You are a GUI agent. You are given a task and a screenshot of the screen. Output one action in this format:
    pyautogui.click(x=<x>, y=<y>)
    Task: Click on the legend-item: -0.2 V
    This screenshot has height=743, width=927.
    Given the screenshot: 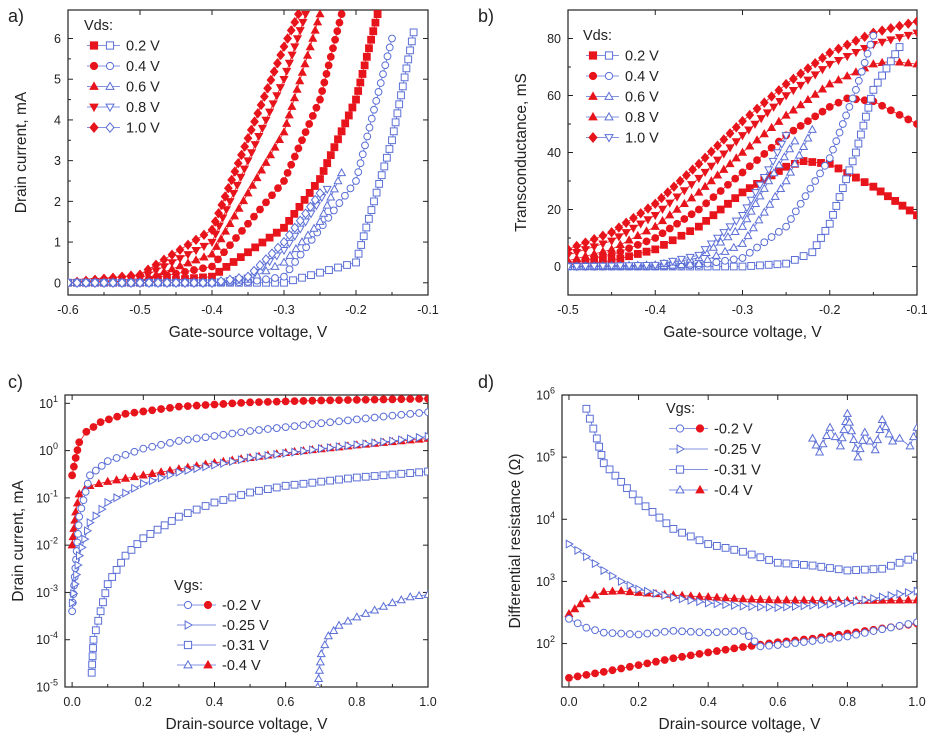 What is the action you would take?
    pyautogui.click(x=219, y=606)
    